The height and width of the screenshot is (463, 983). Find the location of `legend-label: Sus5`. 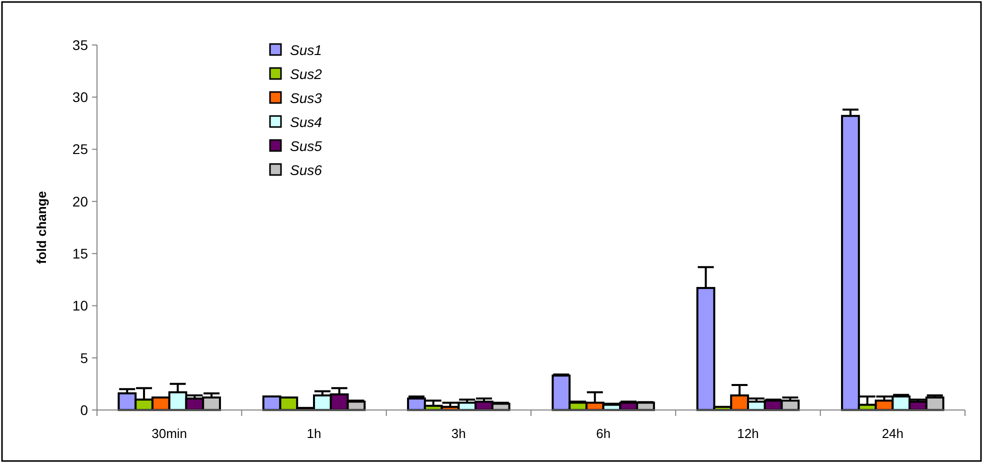

legend-label: Sus5 is located at coordinates (306, 146).